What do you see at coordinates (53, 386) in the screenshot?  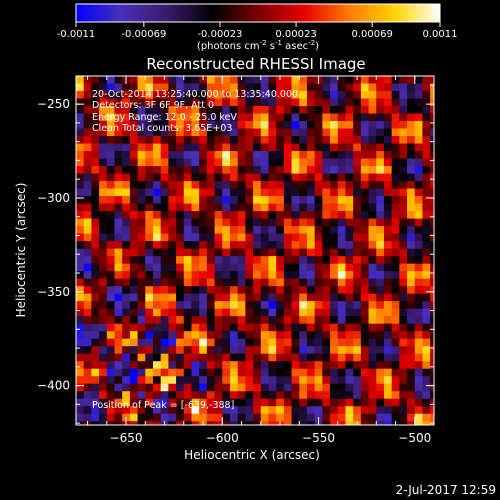 I see `y-tick-label: −400` at bounding box center [53, 386].